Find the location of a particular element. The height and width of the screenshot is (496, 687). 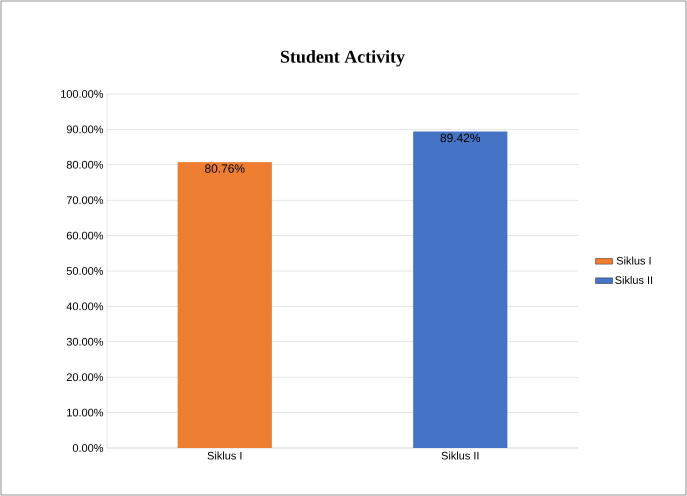

y-tick-label: 70.00% is located at coordinates (85, 200).